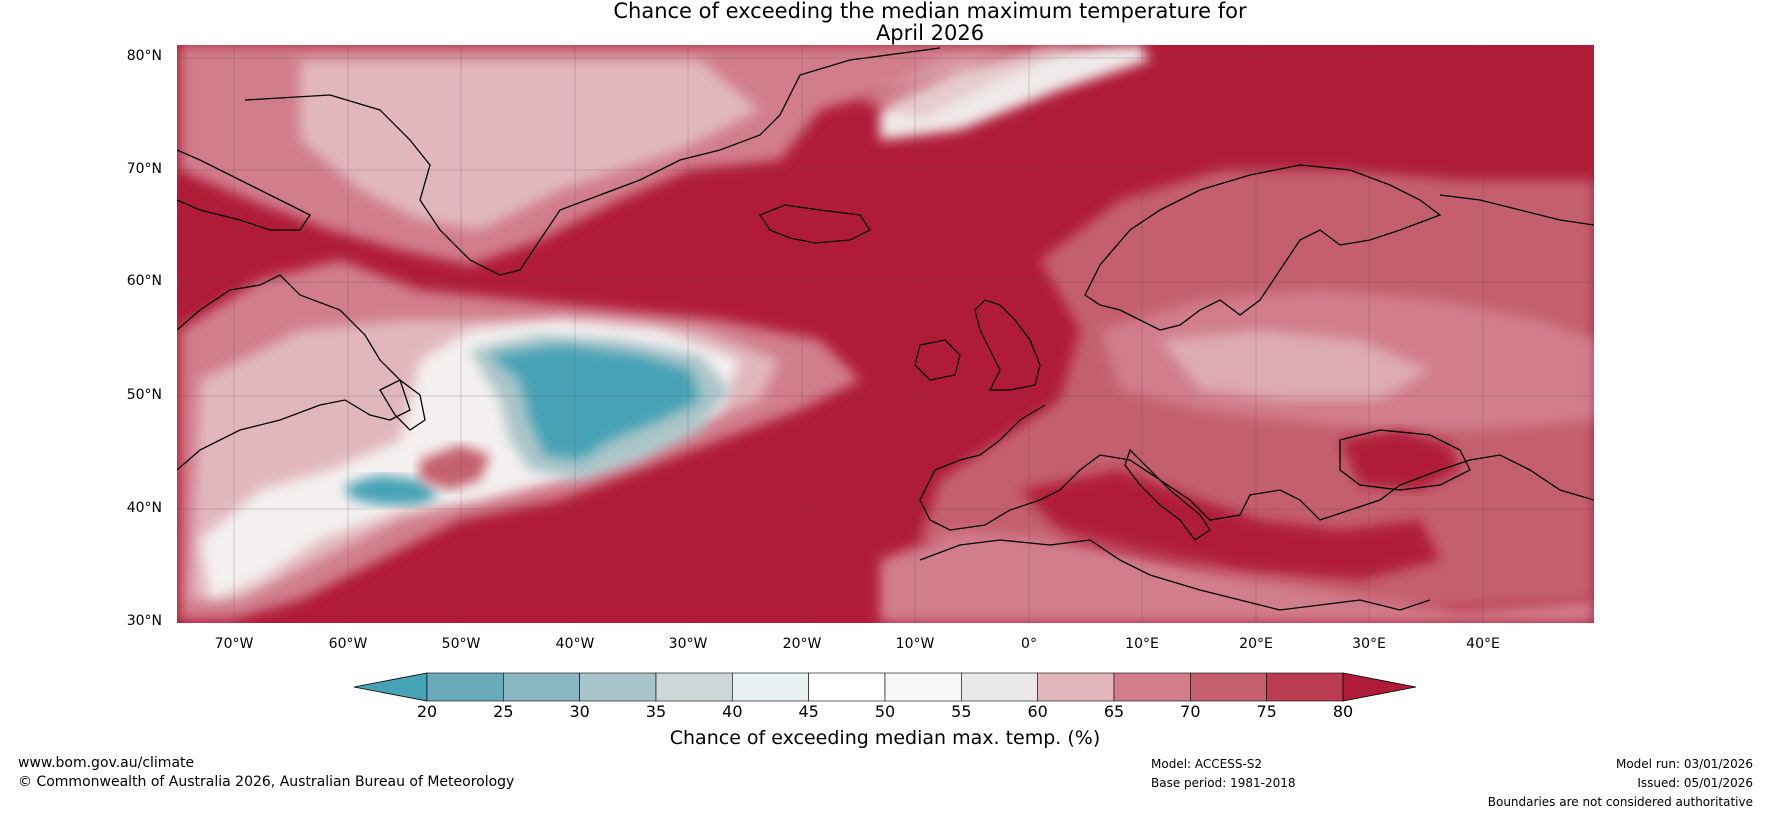 Image resolution: width=1770 pixels, height=816 pixels. What do you see at coordinates (348, 644) in the screenshot?
I see `lon-label-60w: 60°W` at bounding box center [348, 644].